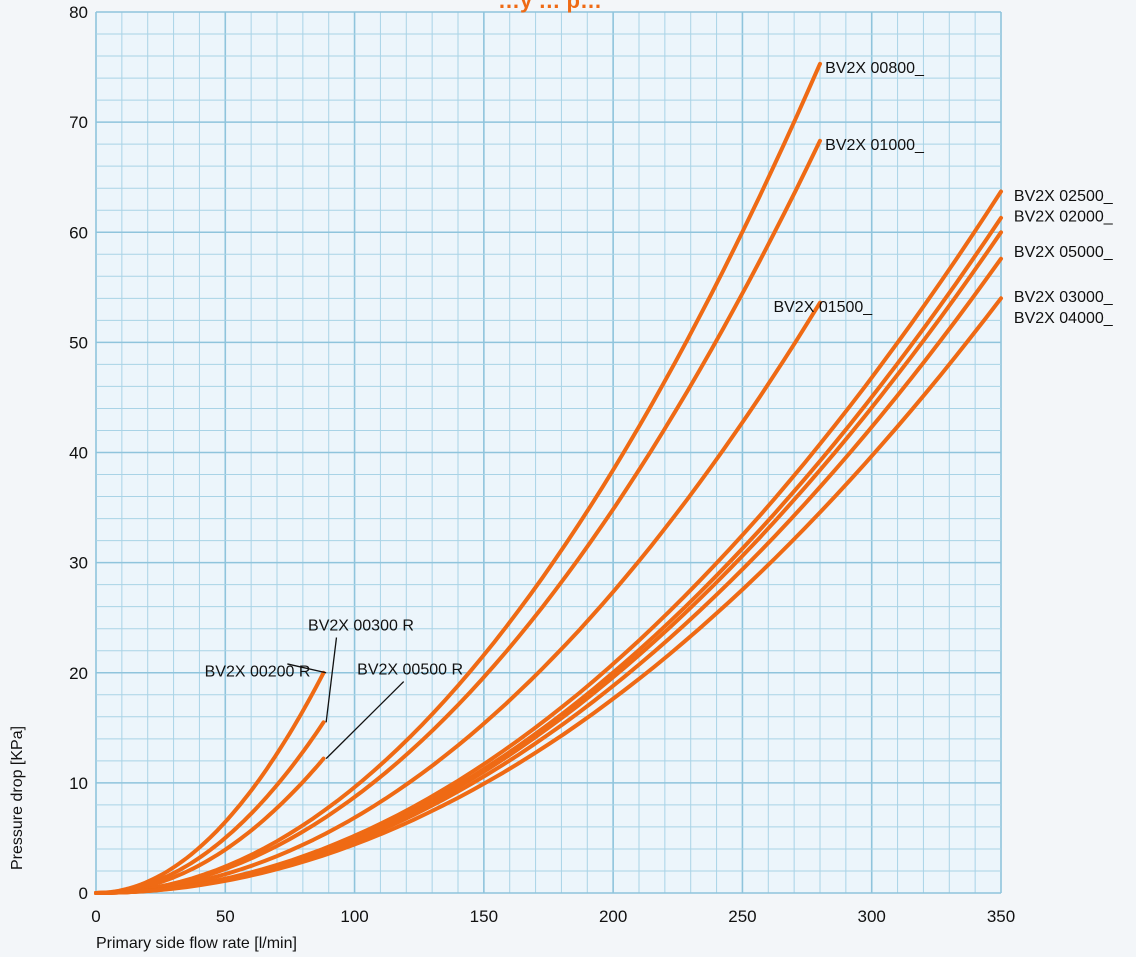 Image resolution: width=1136 pixels, height=957 pixels. I want to click on x-axis-label: Primary side flow rate [l/min], so click(196, 943).